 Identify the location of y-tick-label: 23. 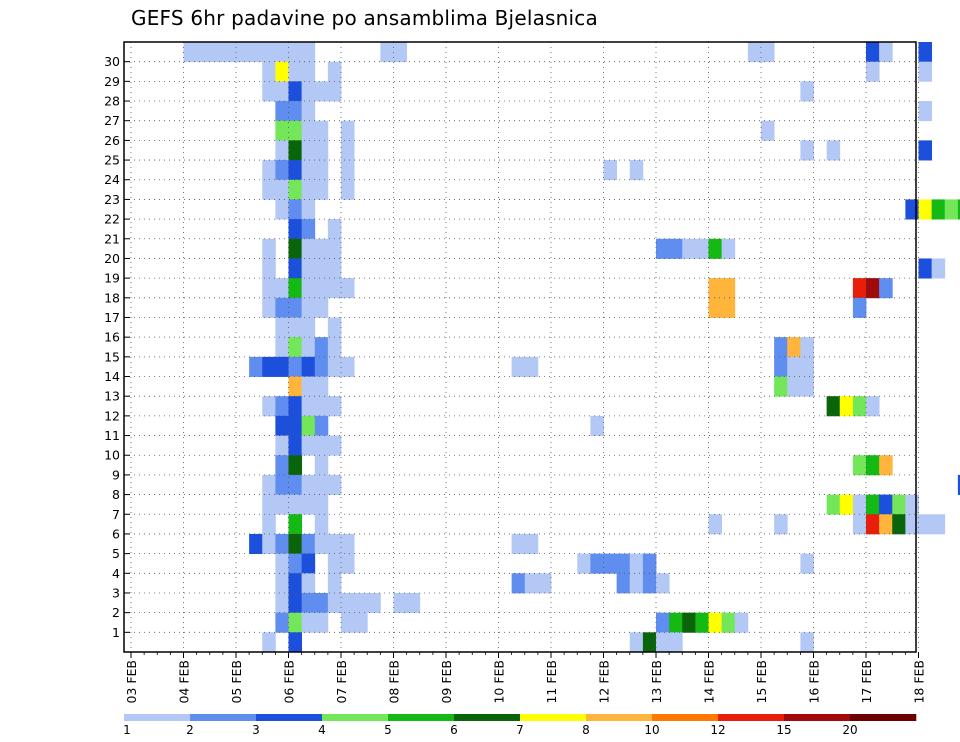
(112, 199).